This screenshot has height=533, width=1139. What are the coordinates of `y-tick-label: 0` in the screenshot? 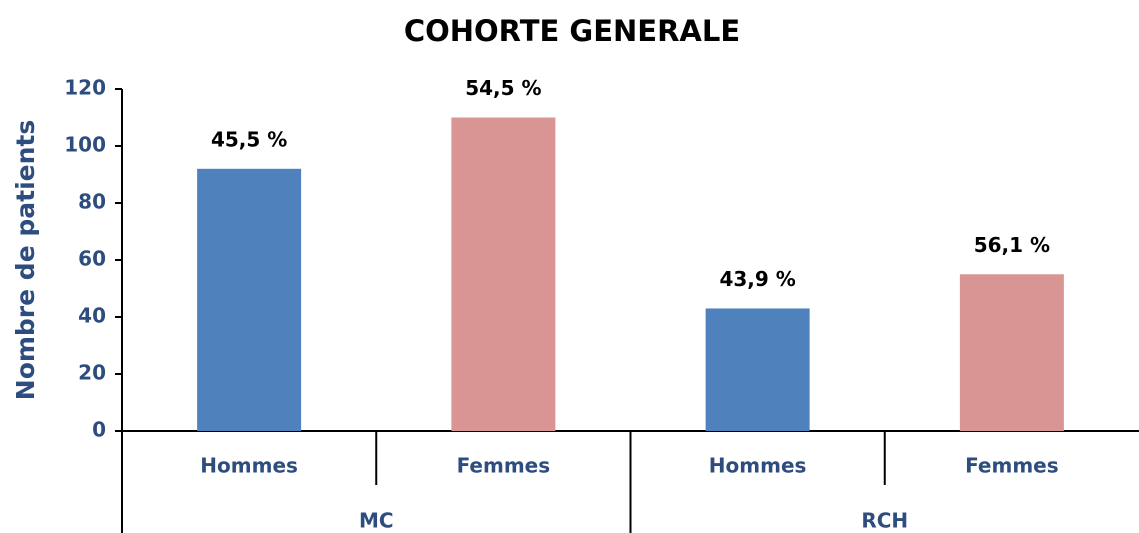 It's located at (99, 430).